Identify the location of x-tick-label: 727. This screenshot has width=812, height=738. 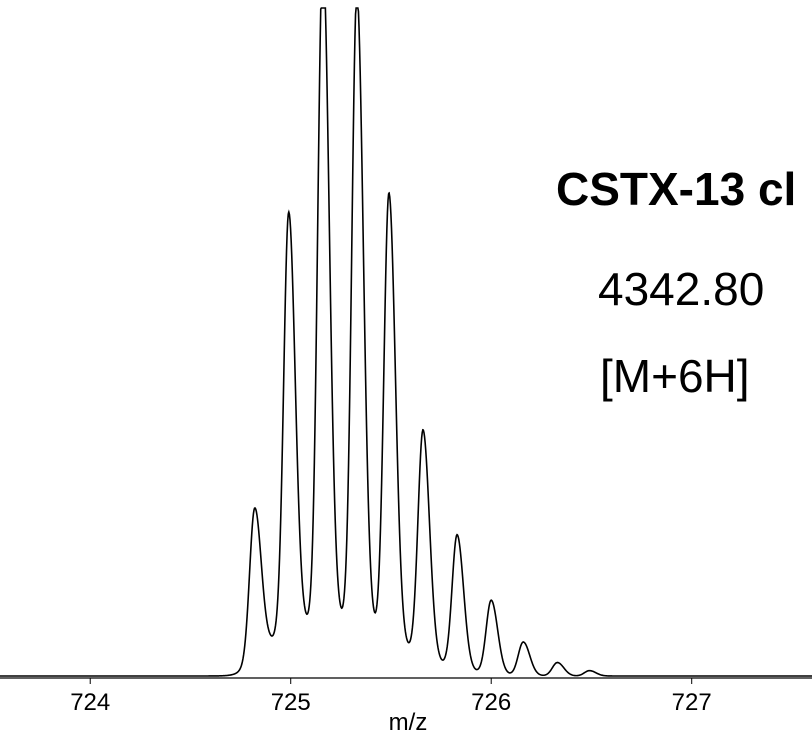
(692, 702).